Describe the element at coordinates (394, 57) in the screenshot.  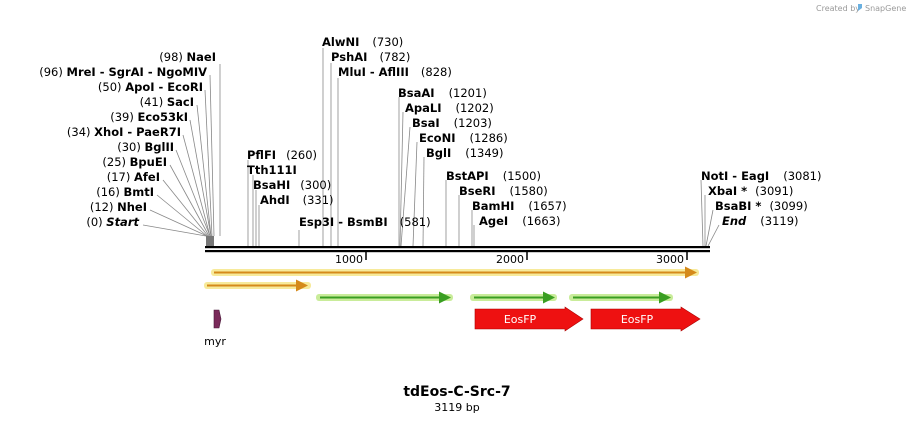
I see `site-pos: (782)` at that location.